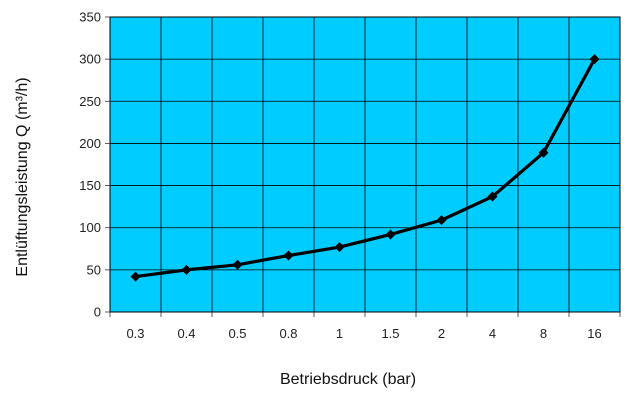 This screenshot has height=394, width=628. Describe the element at coordinates (441, 333) in the screenshot. I see `x-tick-label: 2` at that location.